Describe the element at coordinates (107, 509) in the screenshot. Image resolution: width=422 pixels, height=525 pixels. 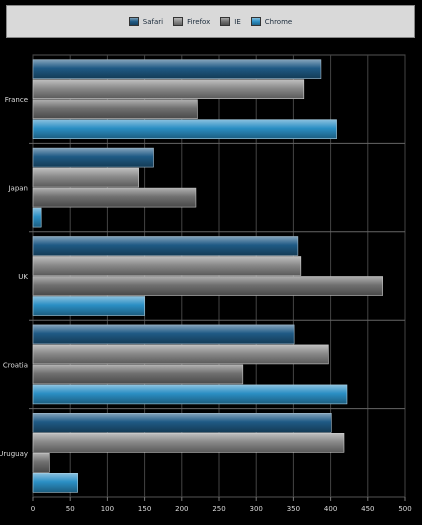
I see `x-tick-label: 100` at that location.